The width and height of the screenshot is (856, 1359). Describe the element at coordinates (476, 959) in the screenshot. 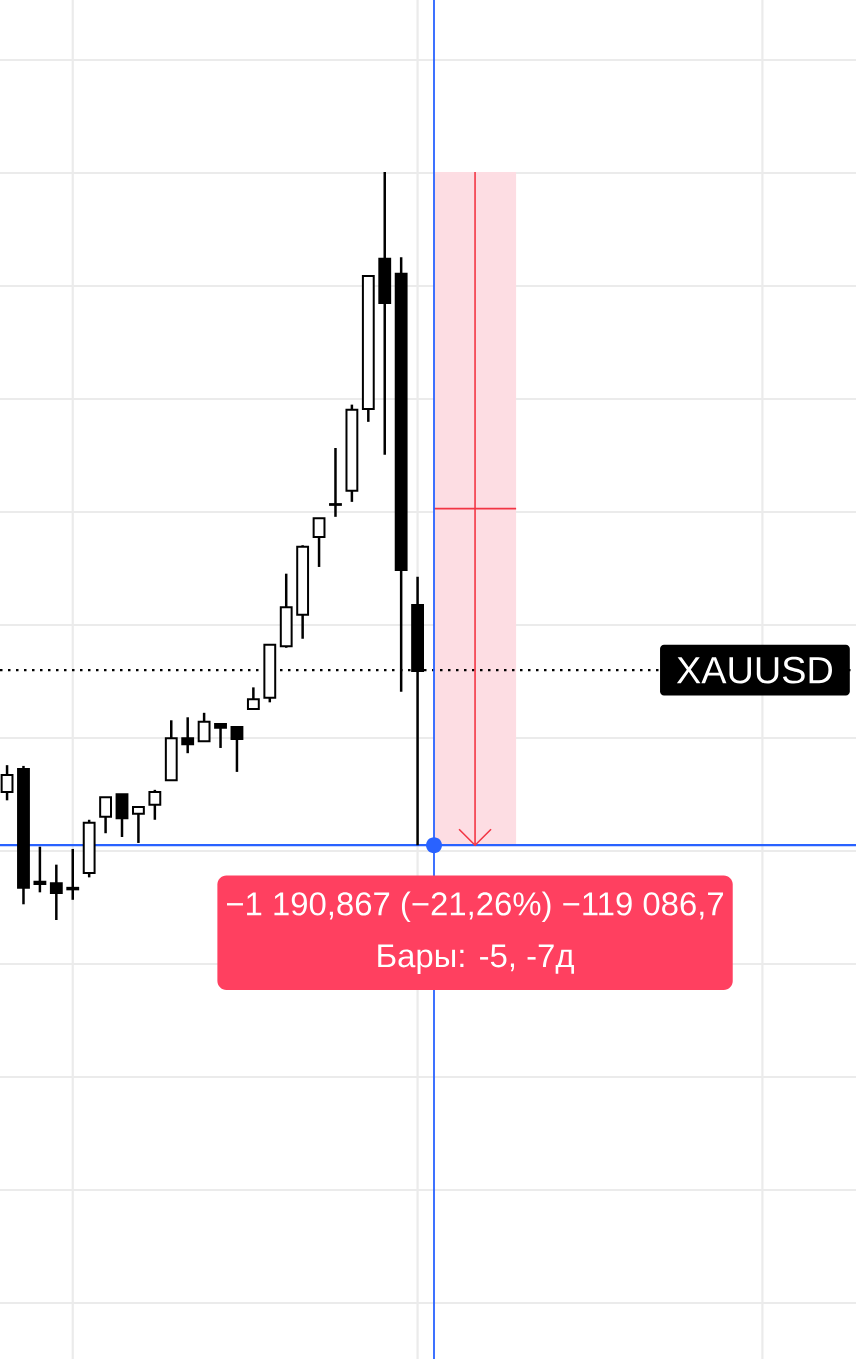

I see `text: Бары: -5, -7д` at that location.